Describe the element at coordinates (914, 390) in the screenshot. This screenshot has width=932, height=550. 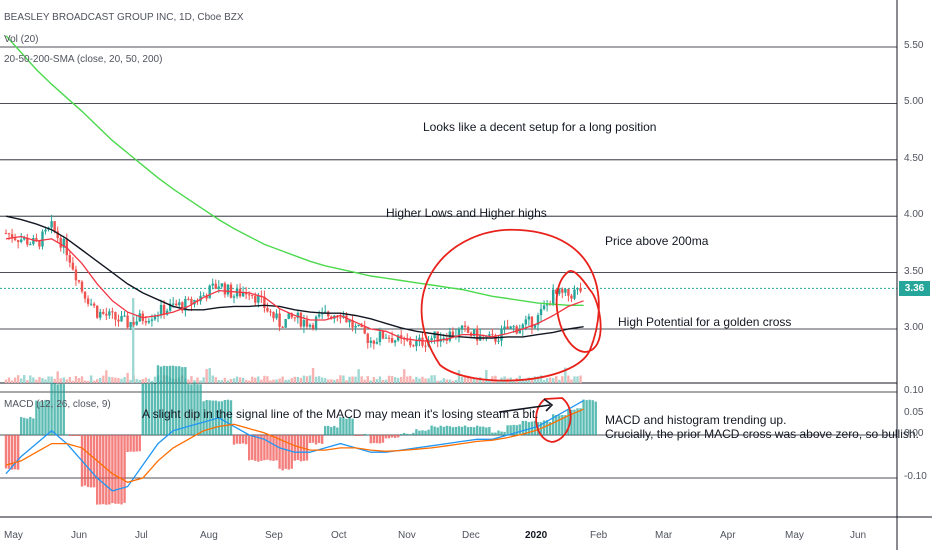
I see `y-tick-label: 0.10` at that location.